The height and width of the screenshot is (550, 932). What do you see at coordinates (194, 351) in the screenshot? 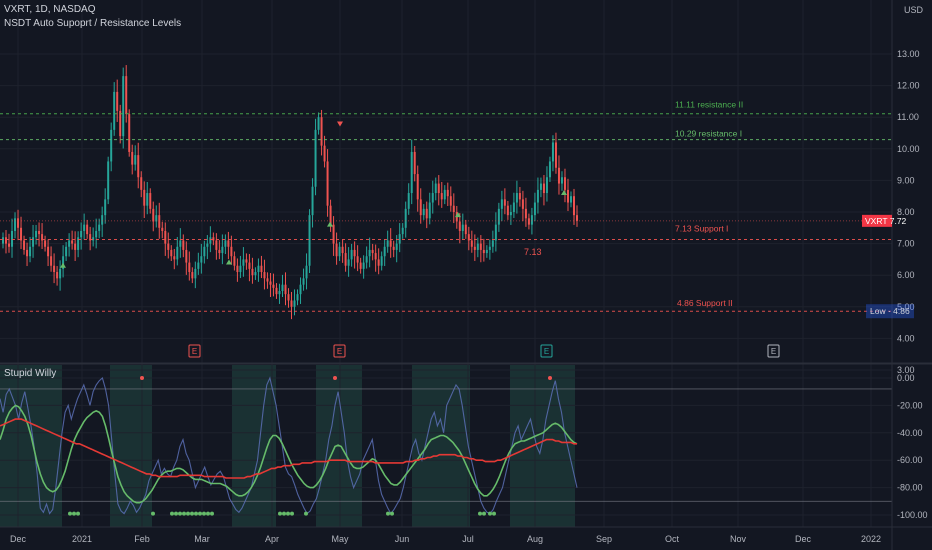
I see `earnings-marker-0: E` at bounding box center [194, 351].